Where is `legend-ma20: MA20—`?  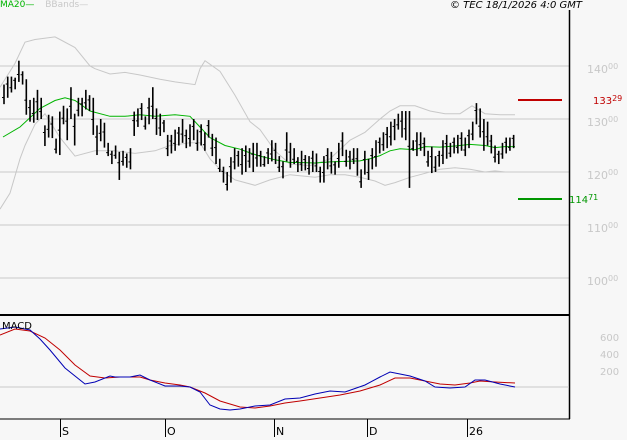
legend-ma20: MA20— is located at coordinates (17, 5).